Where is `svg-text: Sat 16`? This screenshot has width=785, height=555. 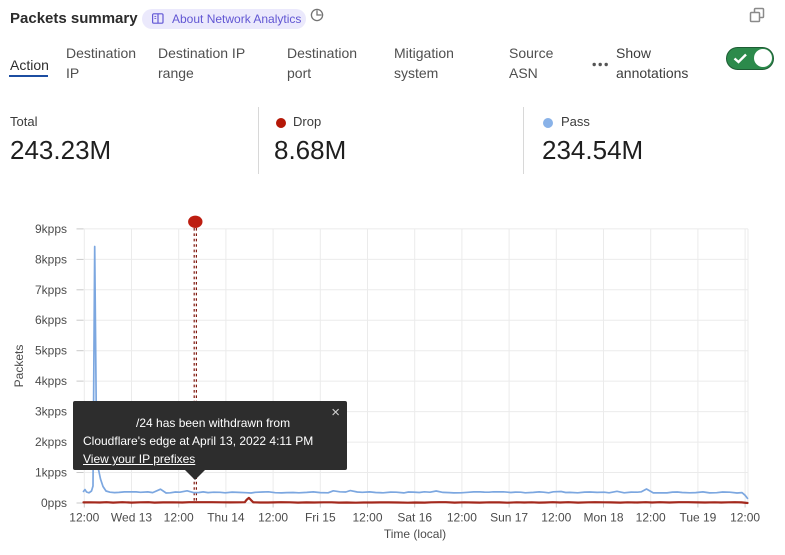 svg-text: Sat 16 is located at coordinates (414, 518).